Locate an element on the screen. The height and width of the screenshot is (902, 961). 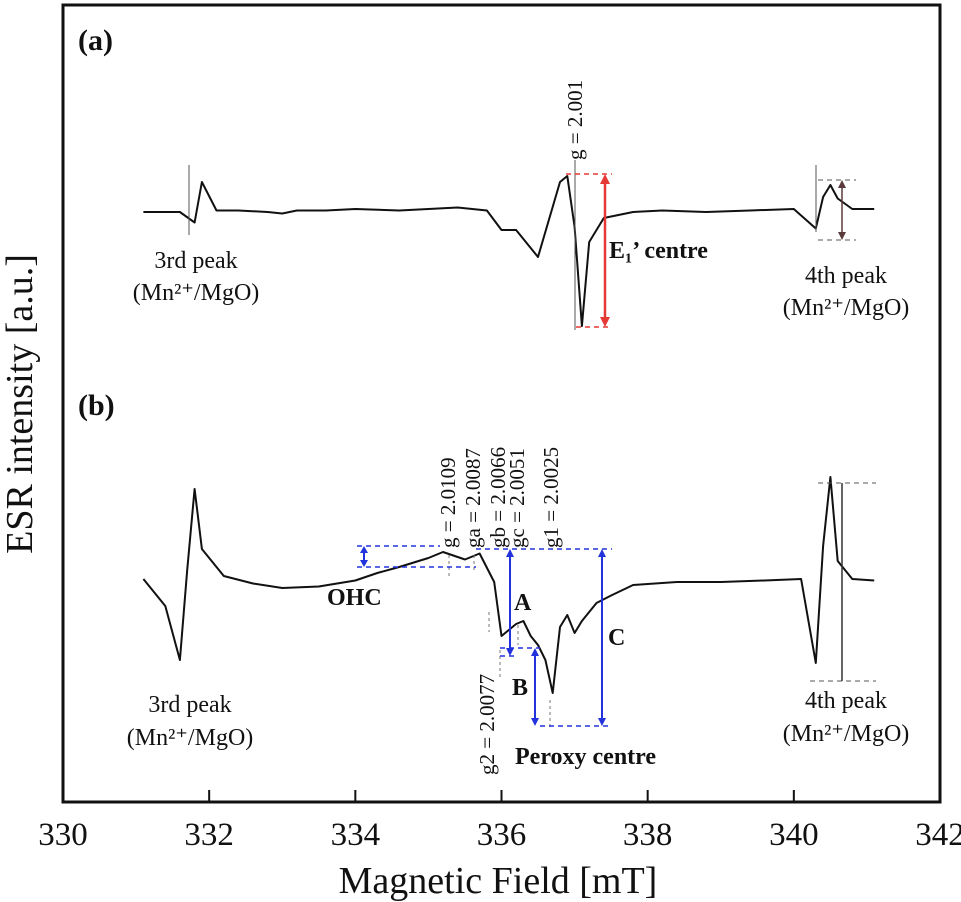
a-fourth-peak-label: 4th peak is located at coordinates (846, 276).